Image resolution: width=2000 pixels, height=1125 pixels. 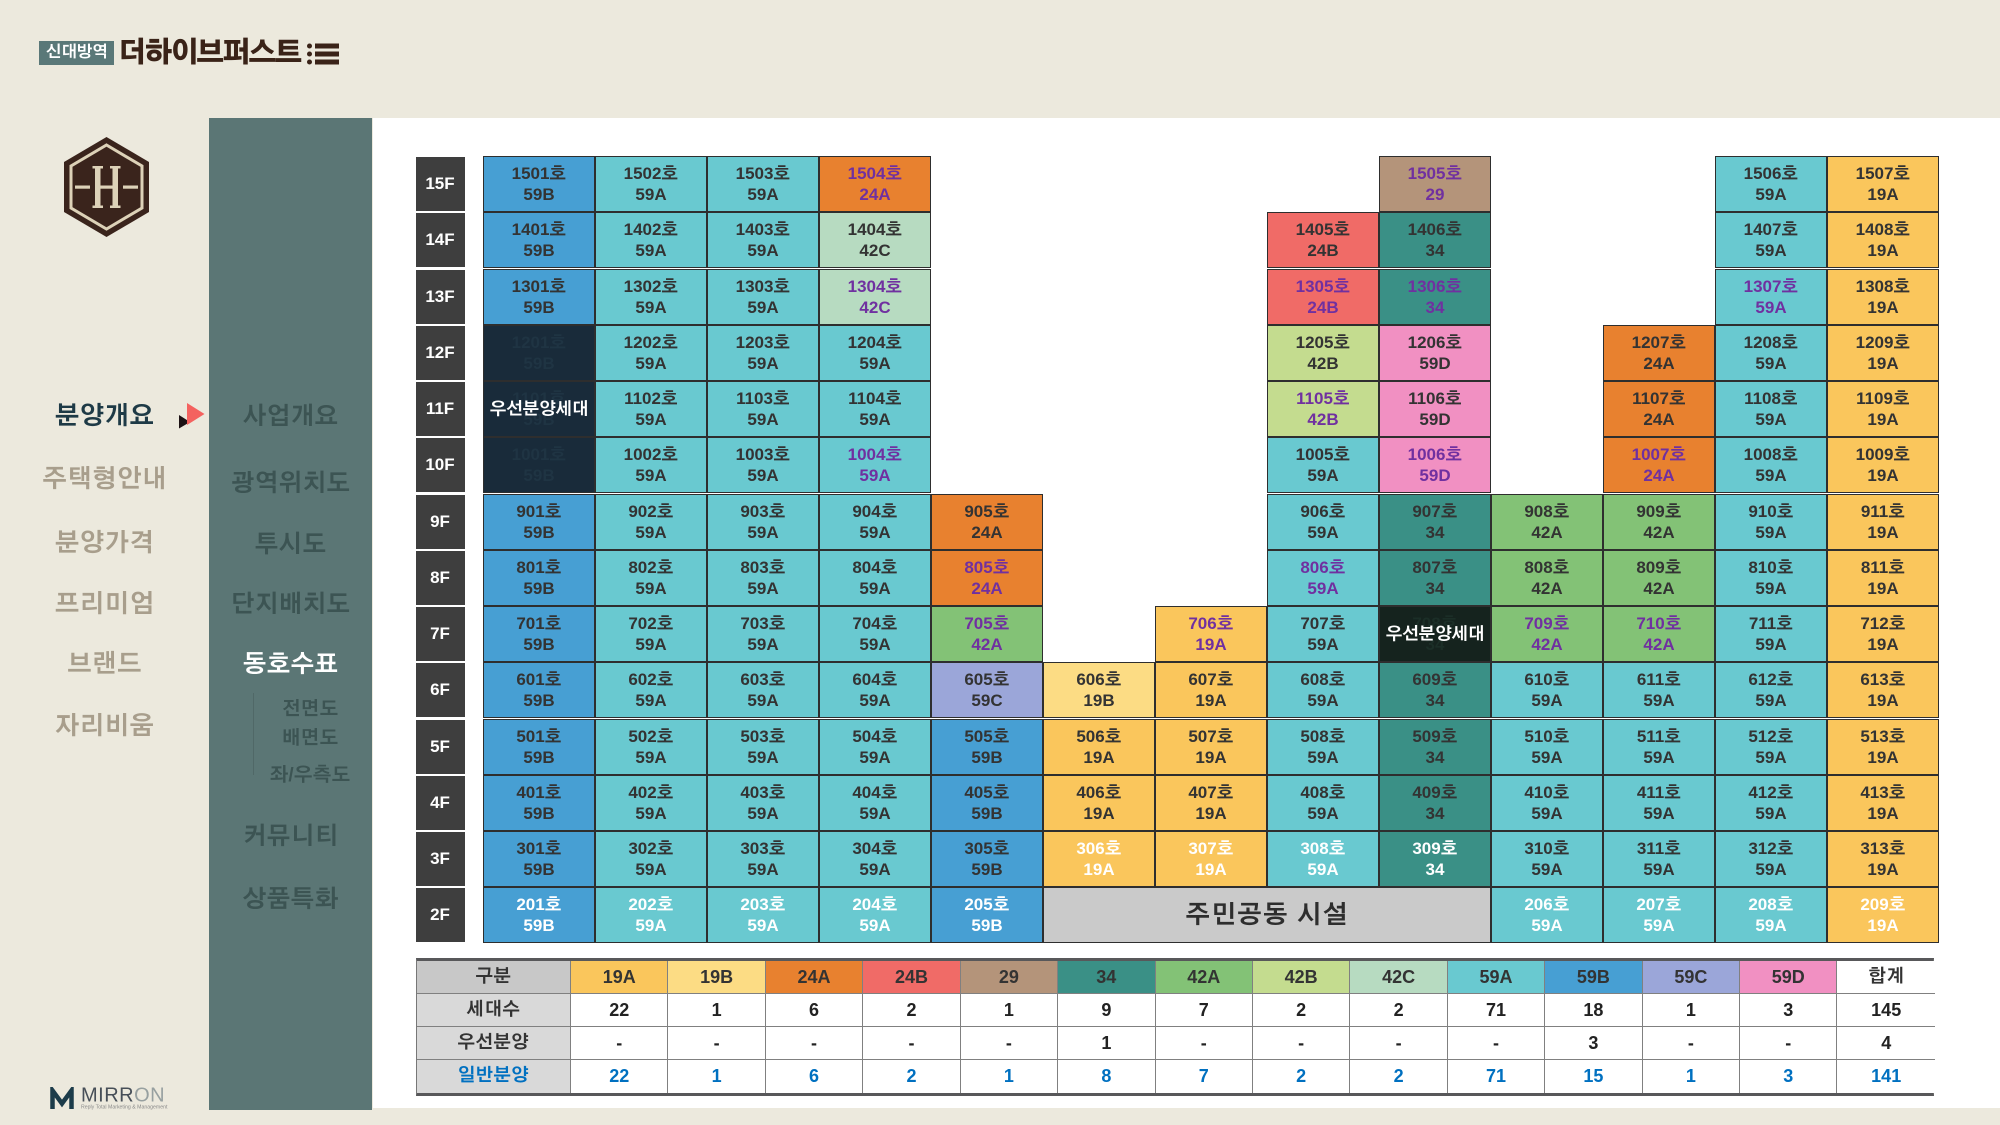 I want to click on svg-text:Reply Total Marketing & Manage: Reply Total Marketing & Management, so click(x=124, y=1108).